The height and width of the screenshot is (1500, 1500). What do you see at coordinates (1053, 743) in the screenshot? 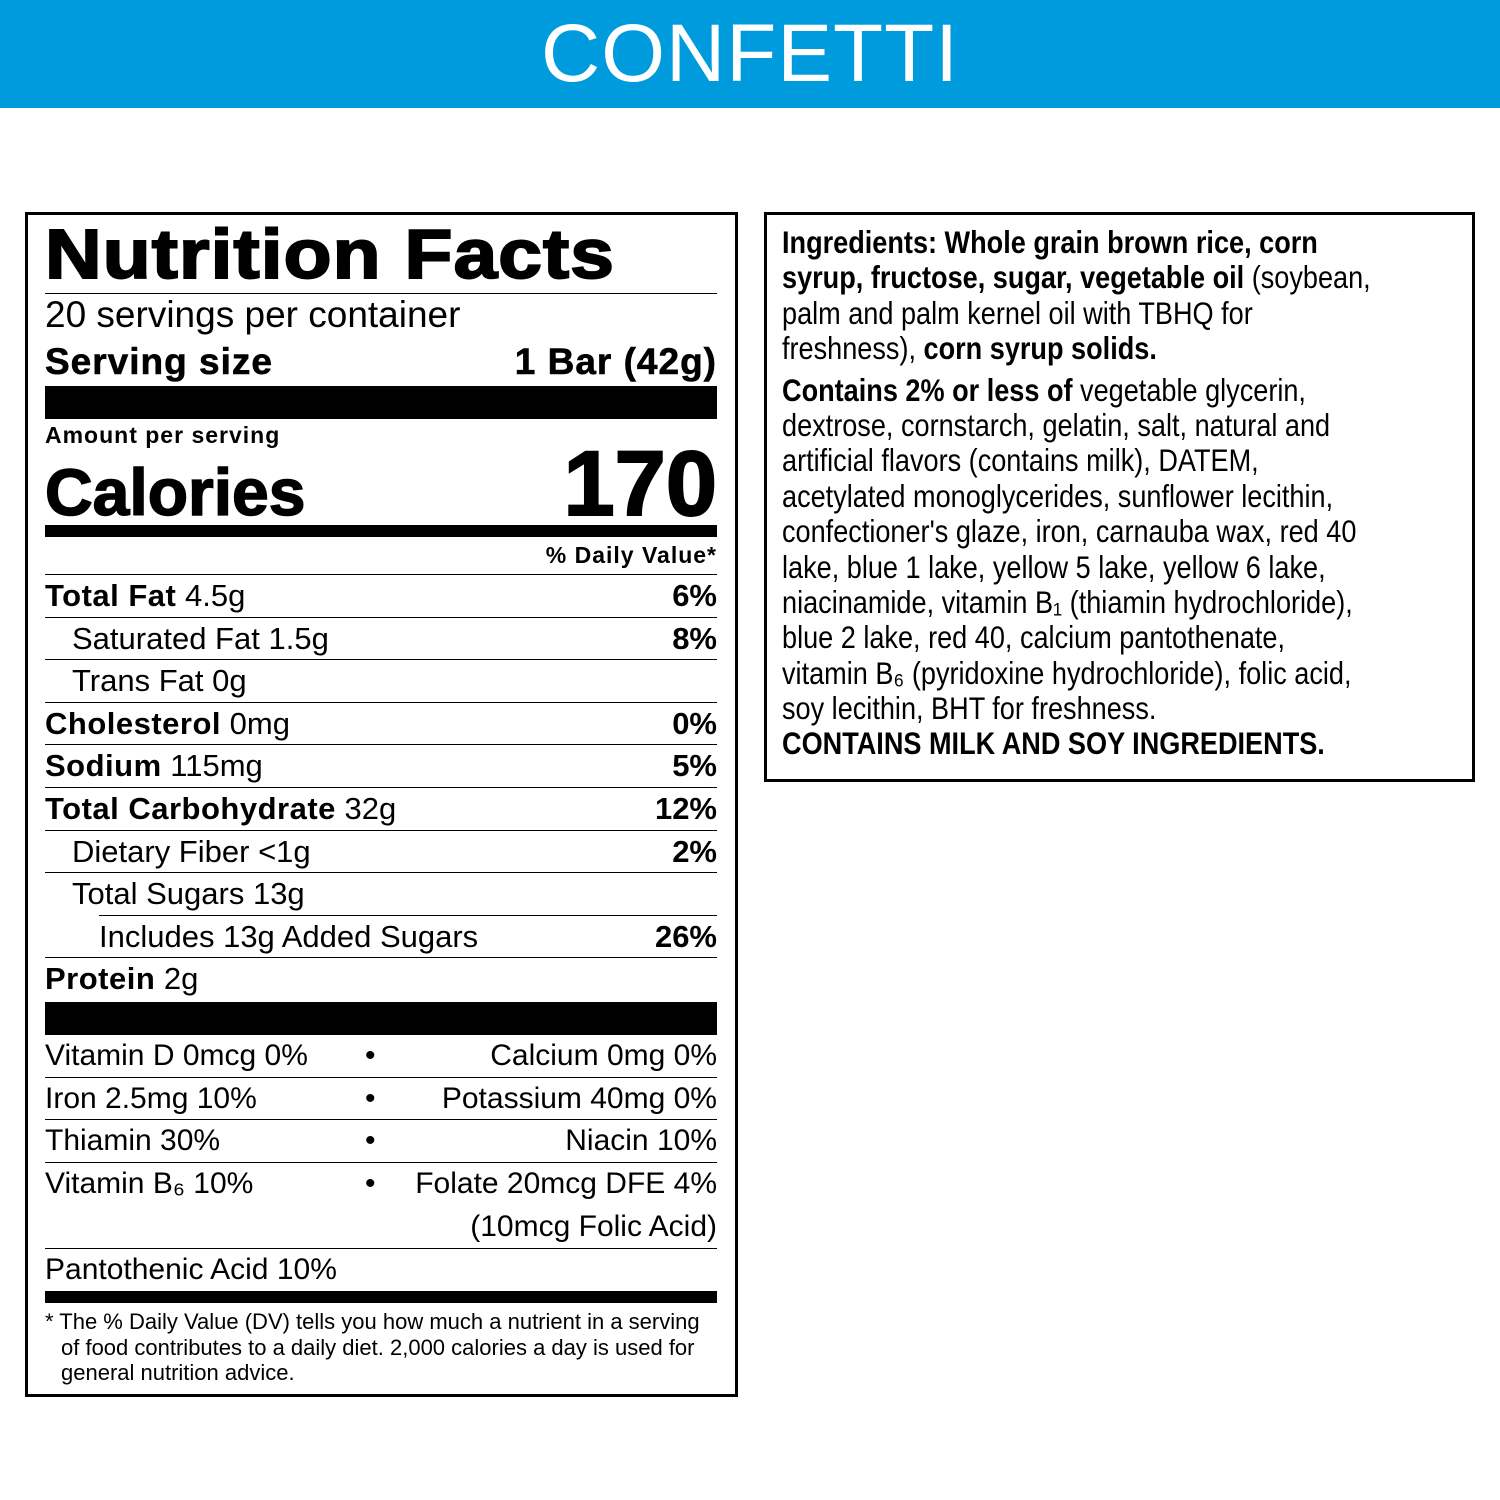
I see `ingredients-bold-text: CONTAINS MILK AND SOY INGREDIENTS.` at bounding box center [1053, 743].